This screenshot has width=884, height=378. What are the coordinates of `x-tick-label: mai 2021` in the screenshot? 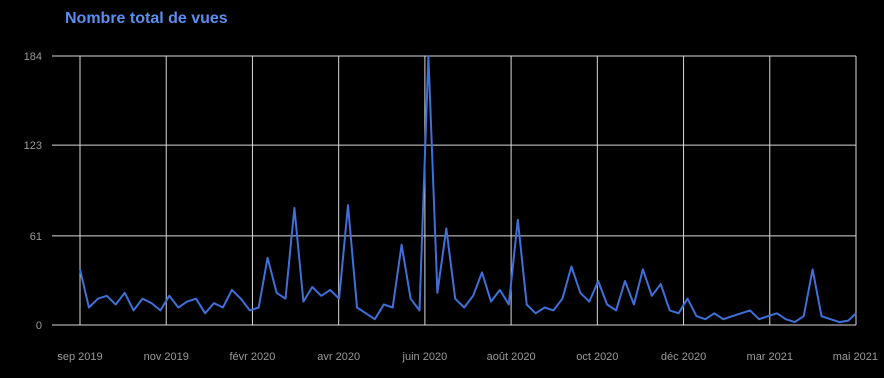 It's located at (855, 357).